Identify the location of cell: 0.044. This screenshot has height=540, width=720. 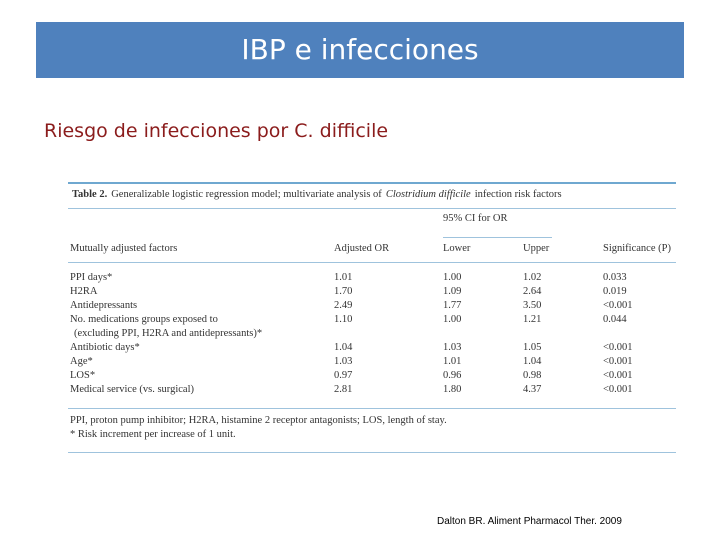
(615, 319).